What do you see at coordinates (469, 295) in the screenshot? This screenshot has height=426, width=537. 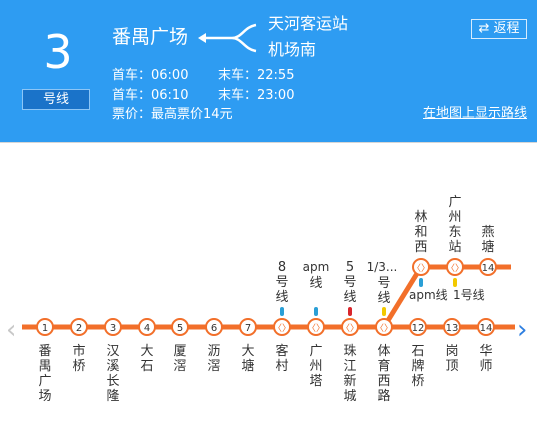 I see `transfer-label: 1号线` at bounding box center [469, 295].